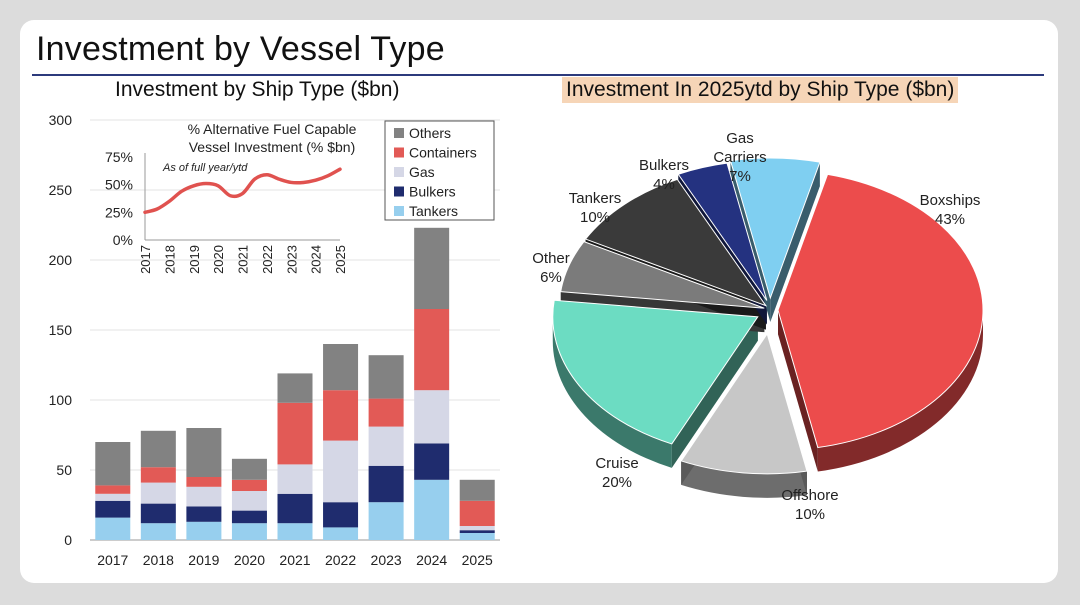 The width and height of the screenshot is (1080, 605). Describe the element at coordinates (399, 152) in the screenshot. I see `legend-swatch-containers` at that location.